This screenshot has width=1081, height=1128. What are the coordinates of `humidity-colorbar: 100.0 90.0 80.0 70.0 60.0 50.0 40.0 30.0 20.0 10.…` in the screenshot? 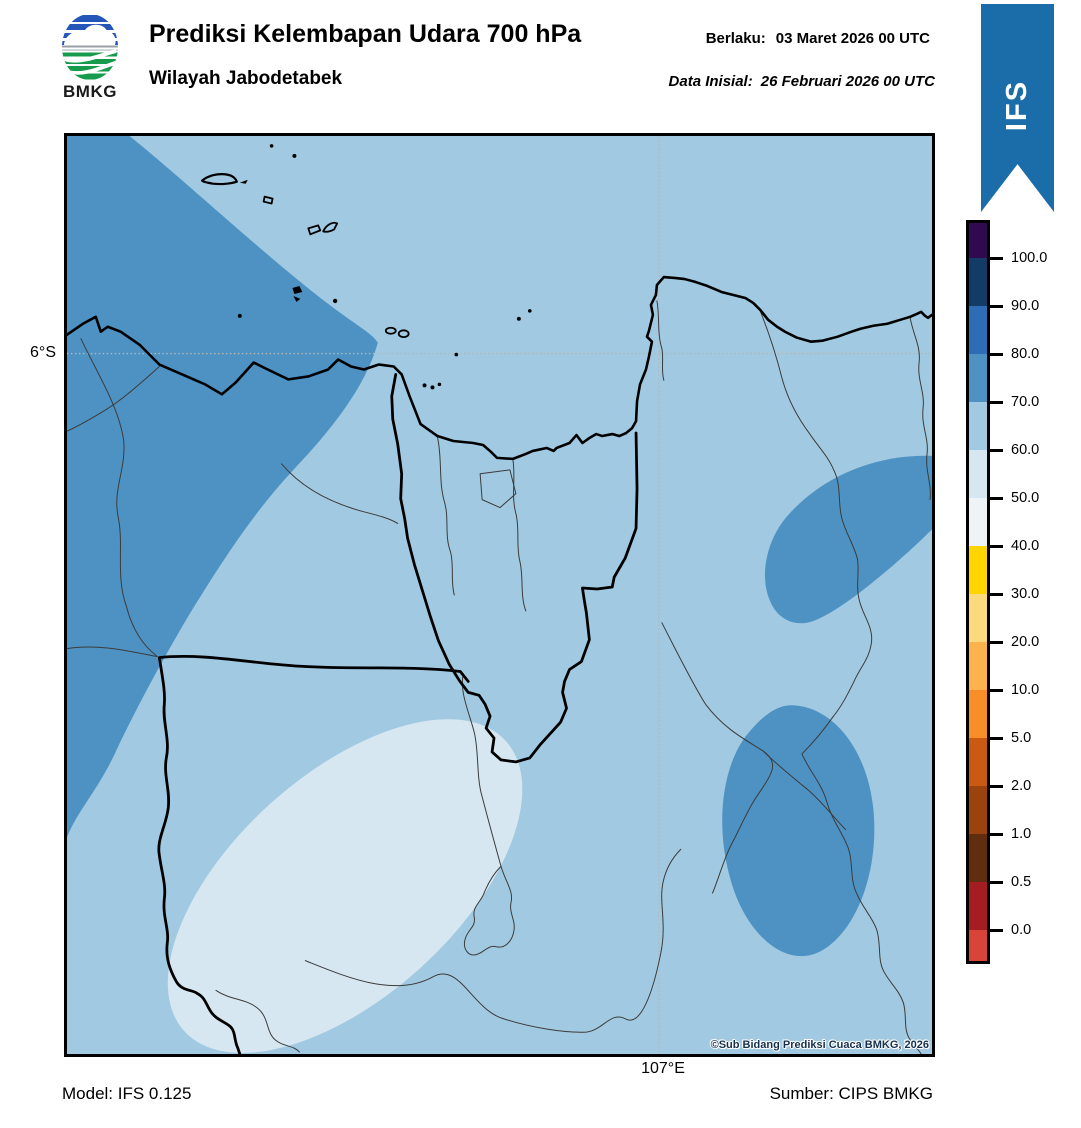 It's located at (1023, 592).